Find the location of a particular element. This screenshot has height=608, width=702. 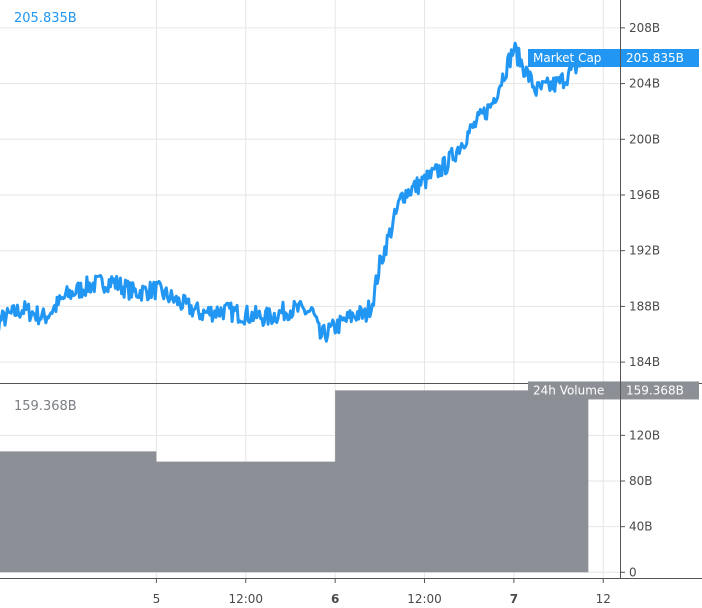

y-tick-label-main: 208B is located at coordinates (644, 28).